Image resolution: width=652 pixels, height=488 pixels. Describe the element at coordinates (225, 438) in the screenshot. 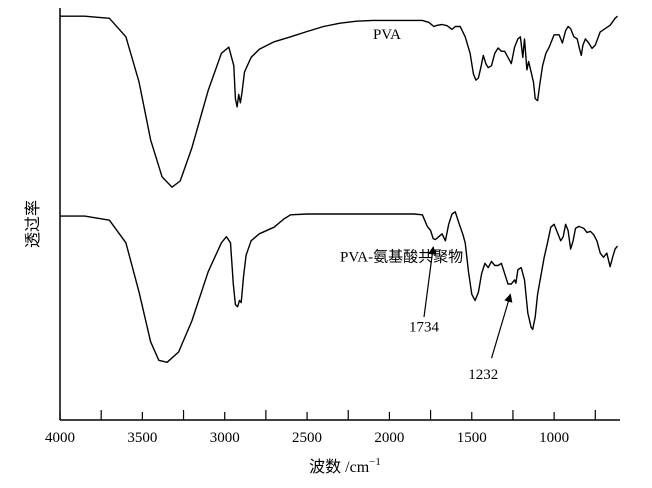

I see `x-tick-label: 3000` at that location.